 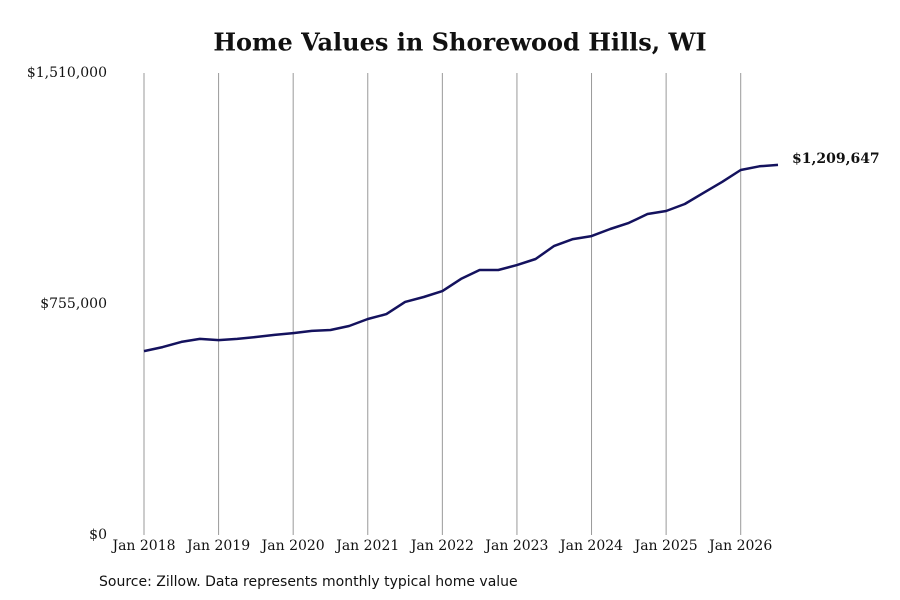 What do you see at coordinates (665, 546) in the screenshot?
I see `x-tick-label: Jan 2025` at bounding box center [665, 546].